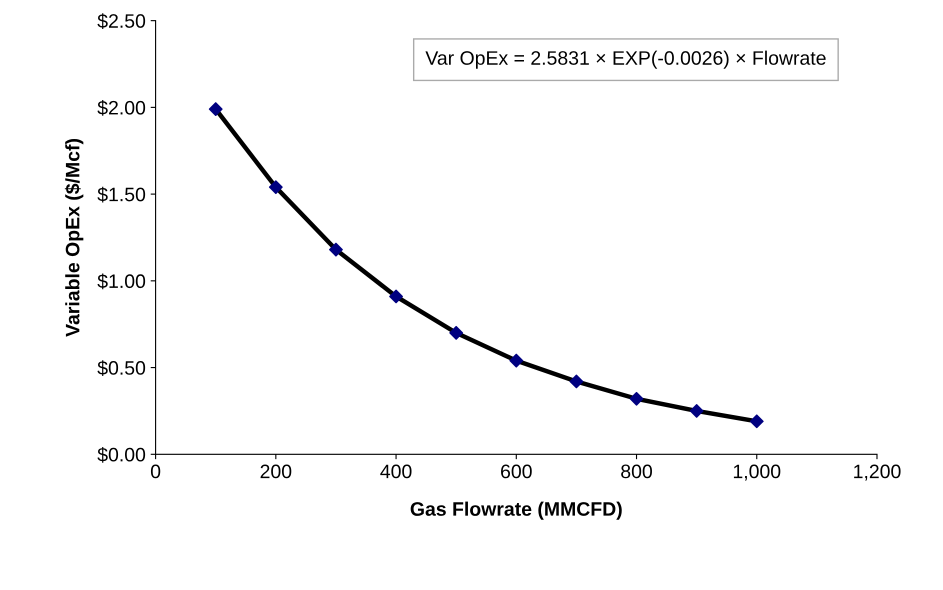 Image resolution: width=943 pixels, height=590 pixels. Describe the element at coordinates (121, 194) in the screenshot. I see `y-tick-label: $1.50` at that location.